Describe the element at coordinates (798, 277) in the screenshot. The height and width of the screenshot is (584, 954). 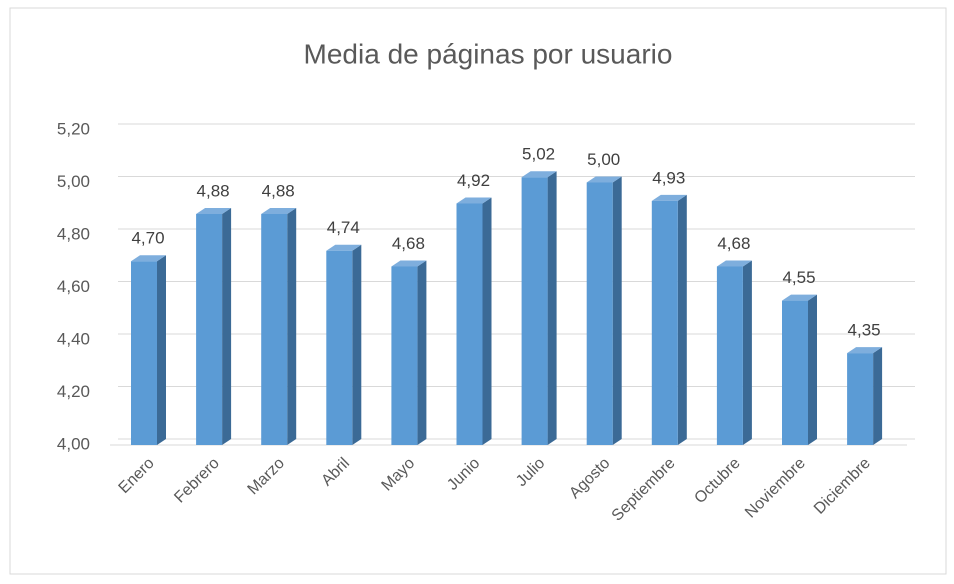
I see `value-label: 4,55` at that location.